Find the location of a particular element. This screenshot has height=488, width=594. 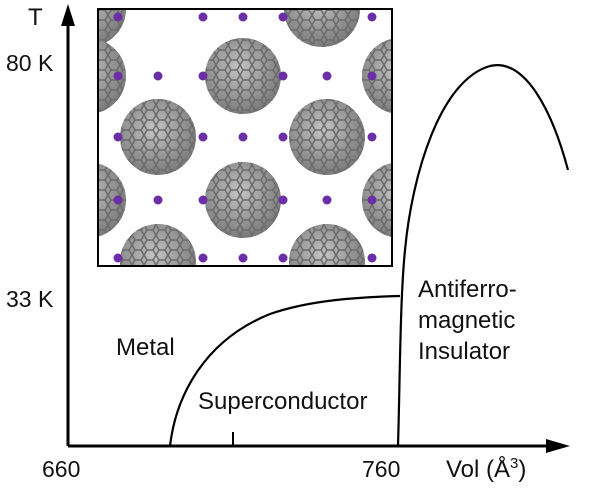

afm-label-line-3: Insulator is located at coordinates (464, 351).